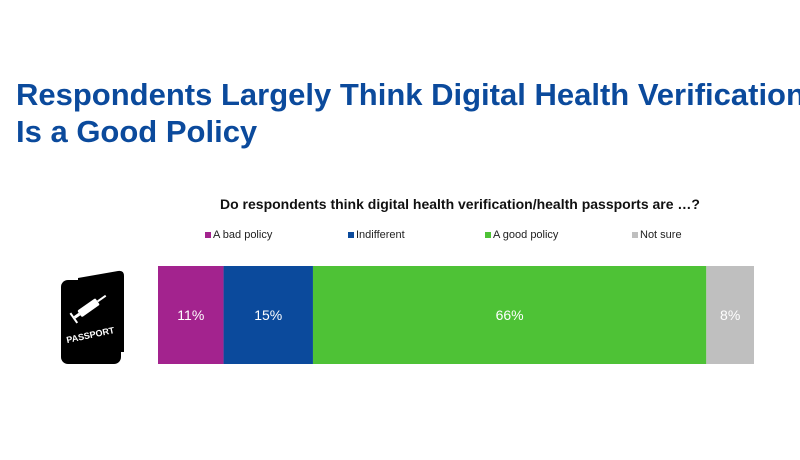  I want to click on legend-label: Not sure, so click(661, 235).